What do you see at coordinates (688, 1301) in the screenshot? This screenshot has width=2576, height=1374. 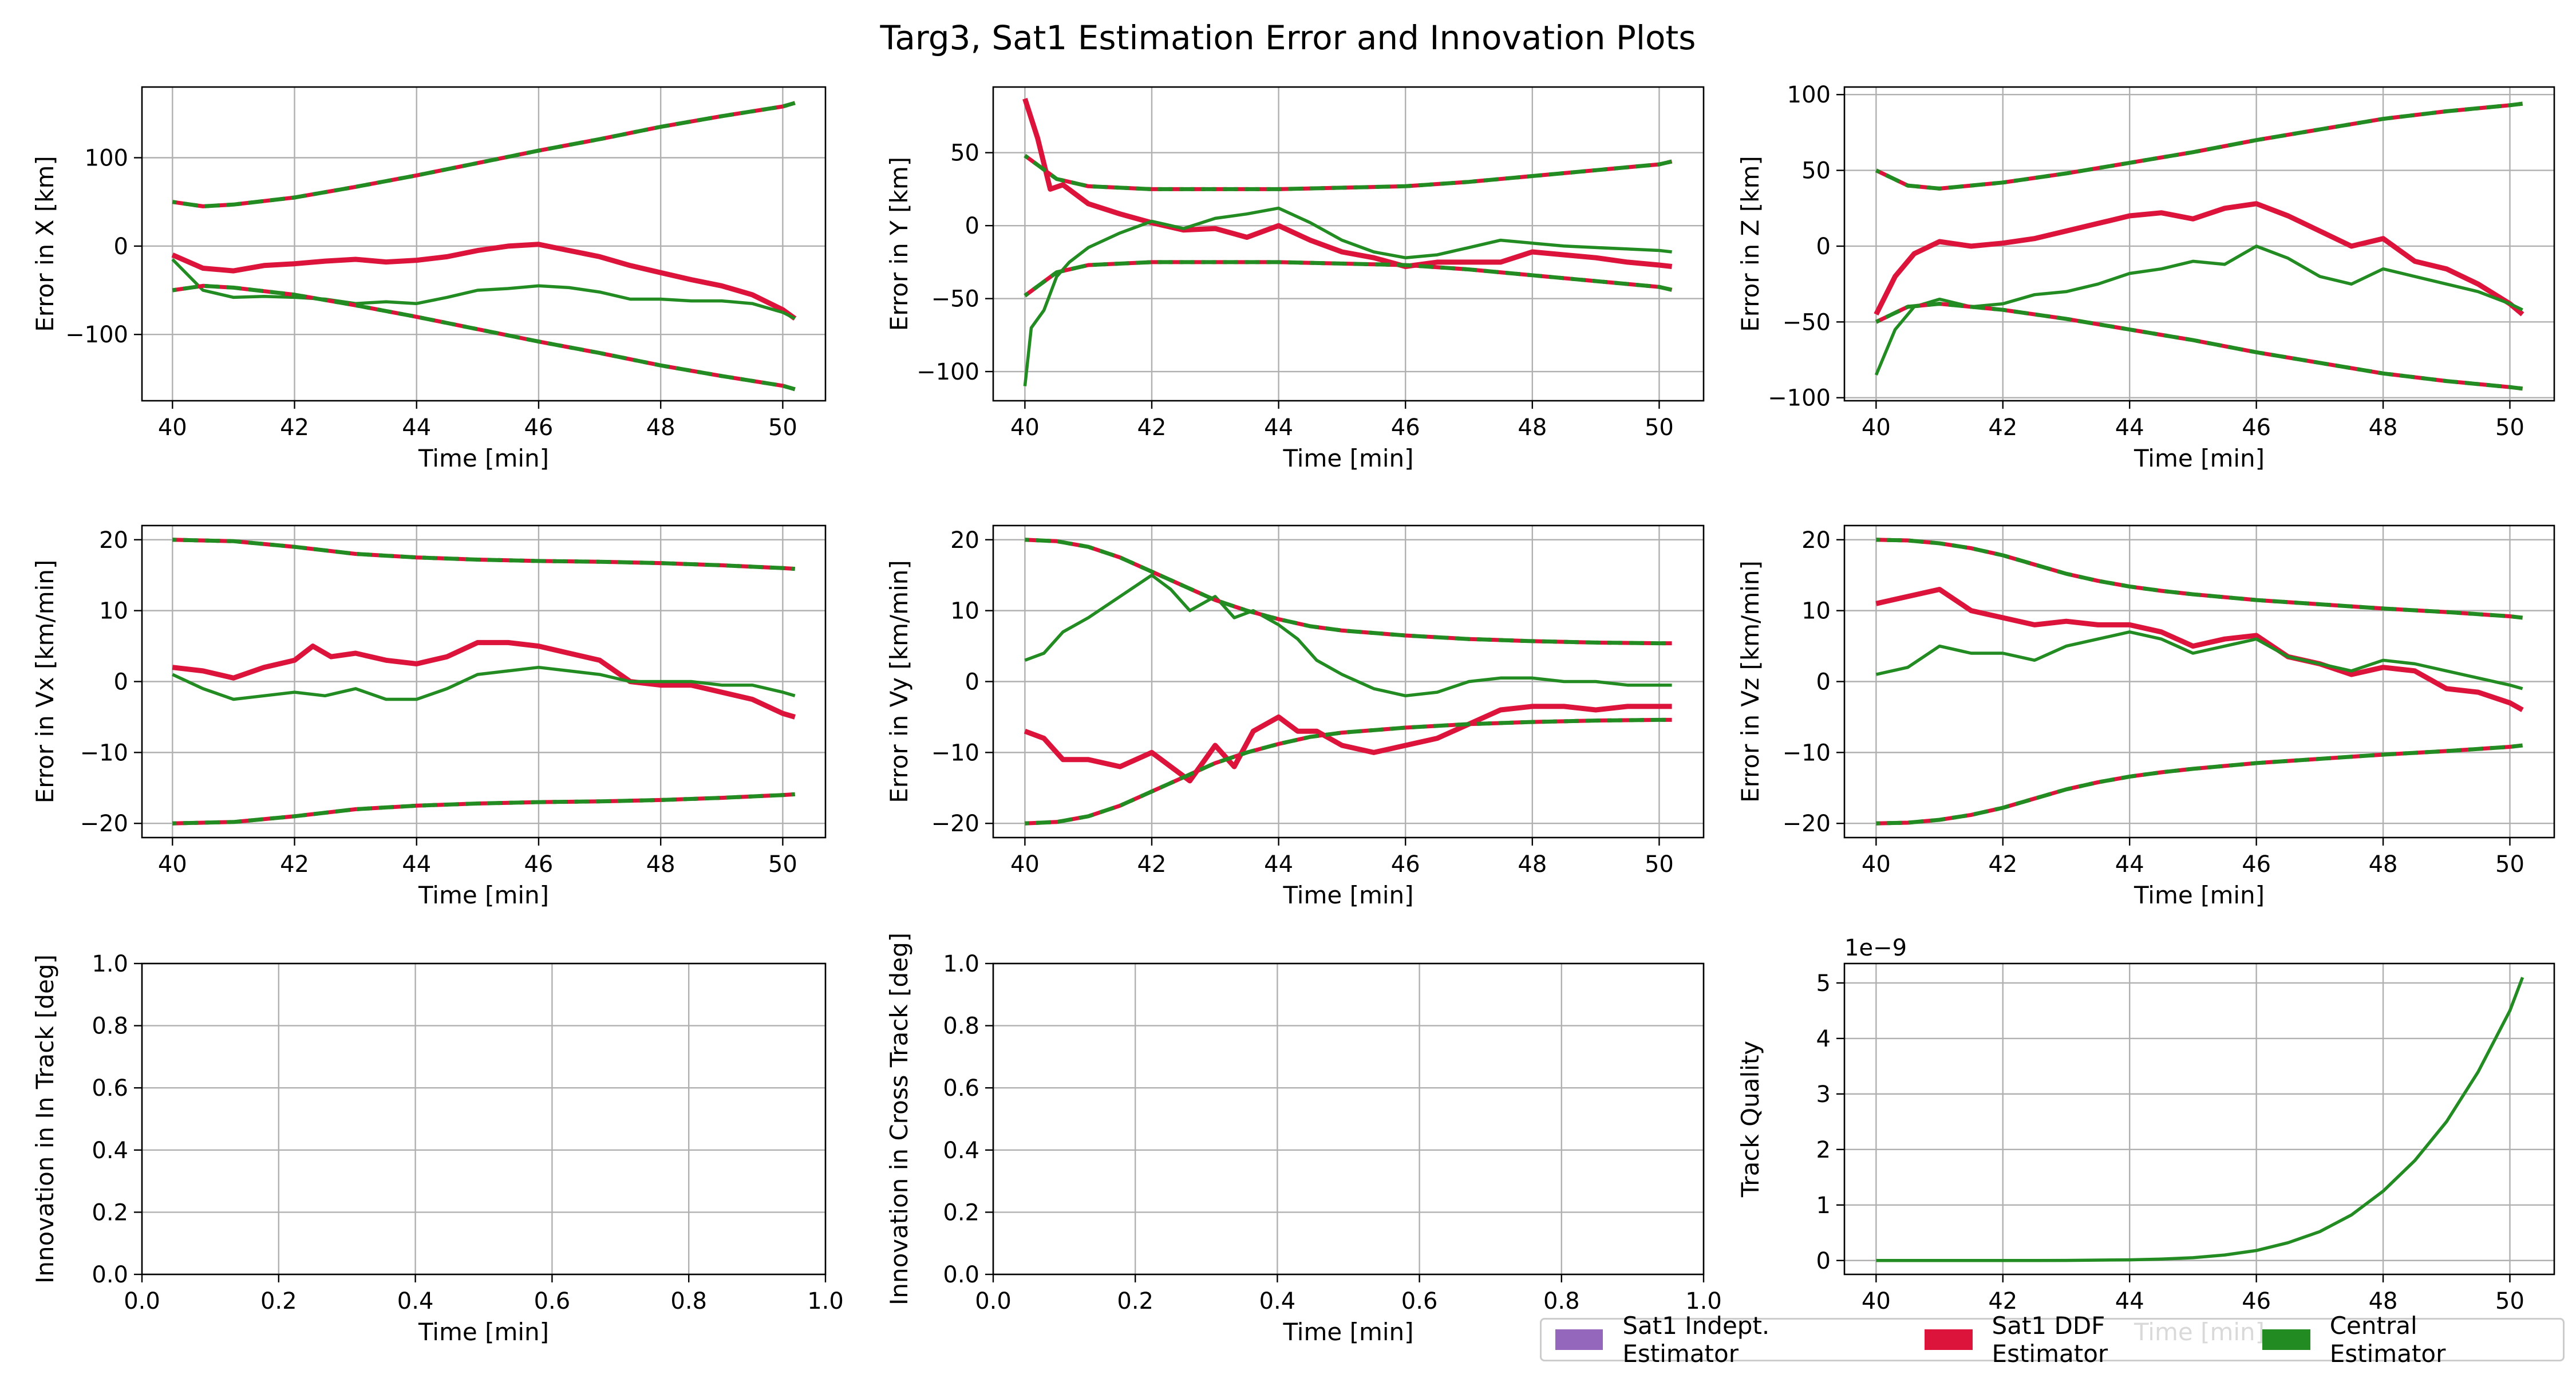 I see `x-tick-label: 0.8` at bounding box center [688, 1301].